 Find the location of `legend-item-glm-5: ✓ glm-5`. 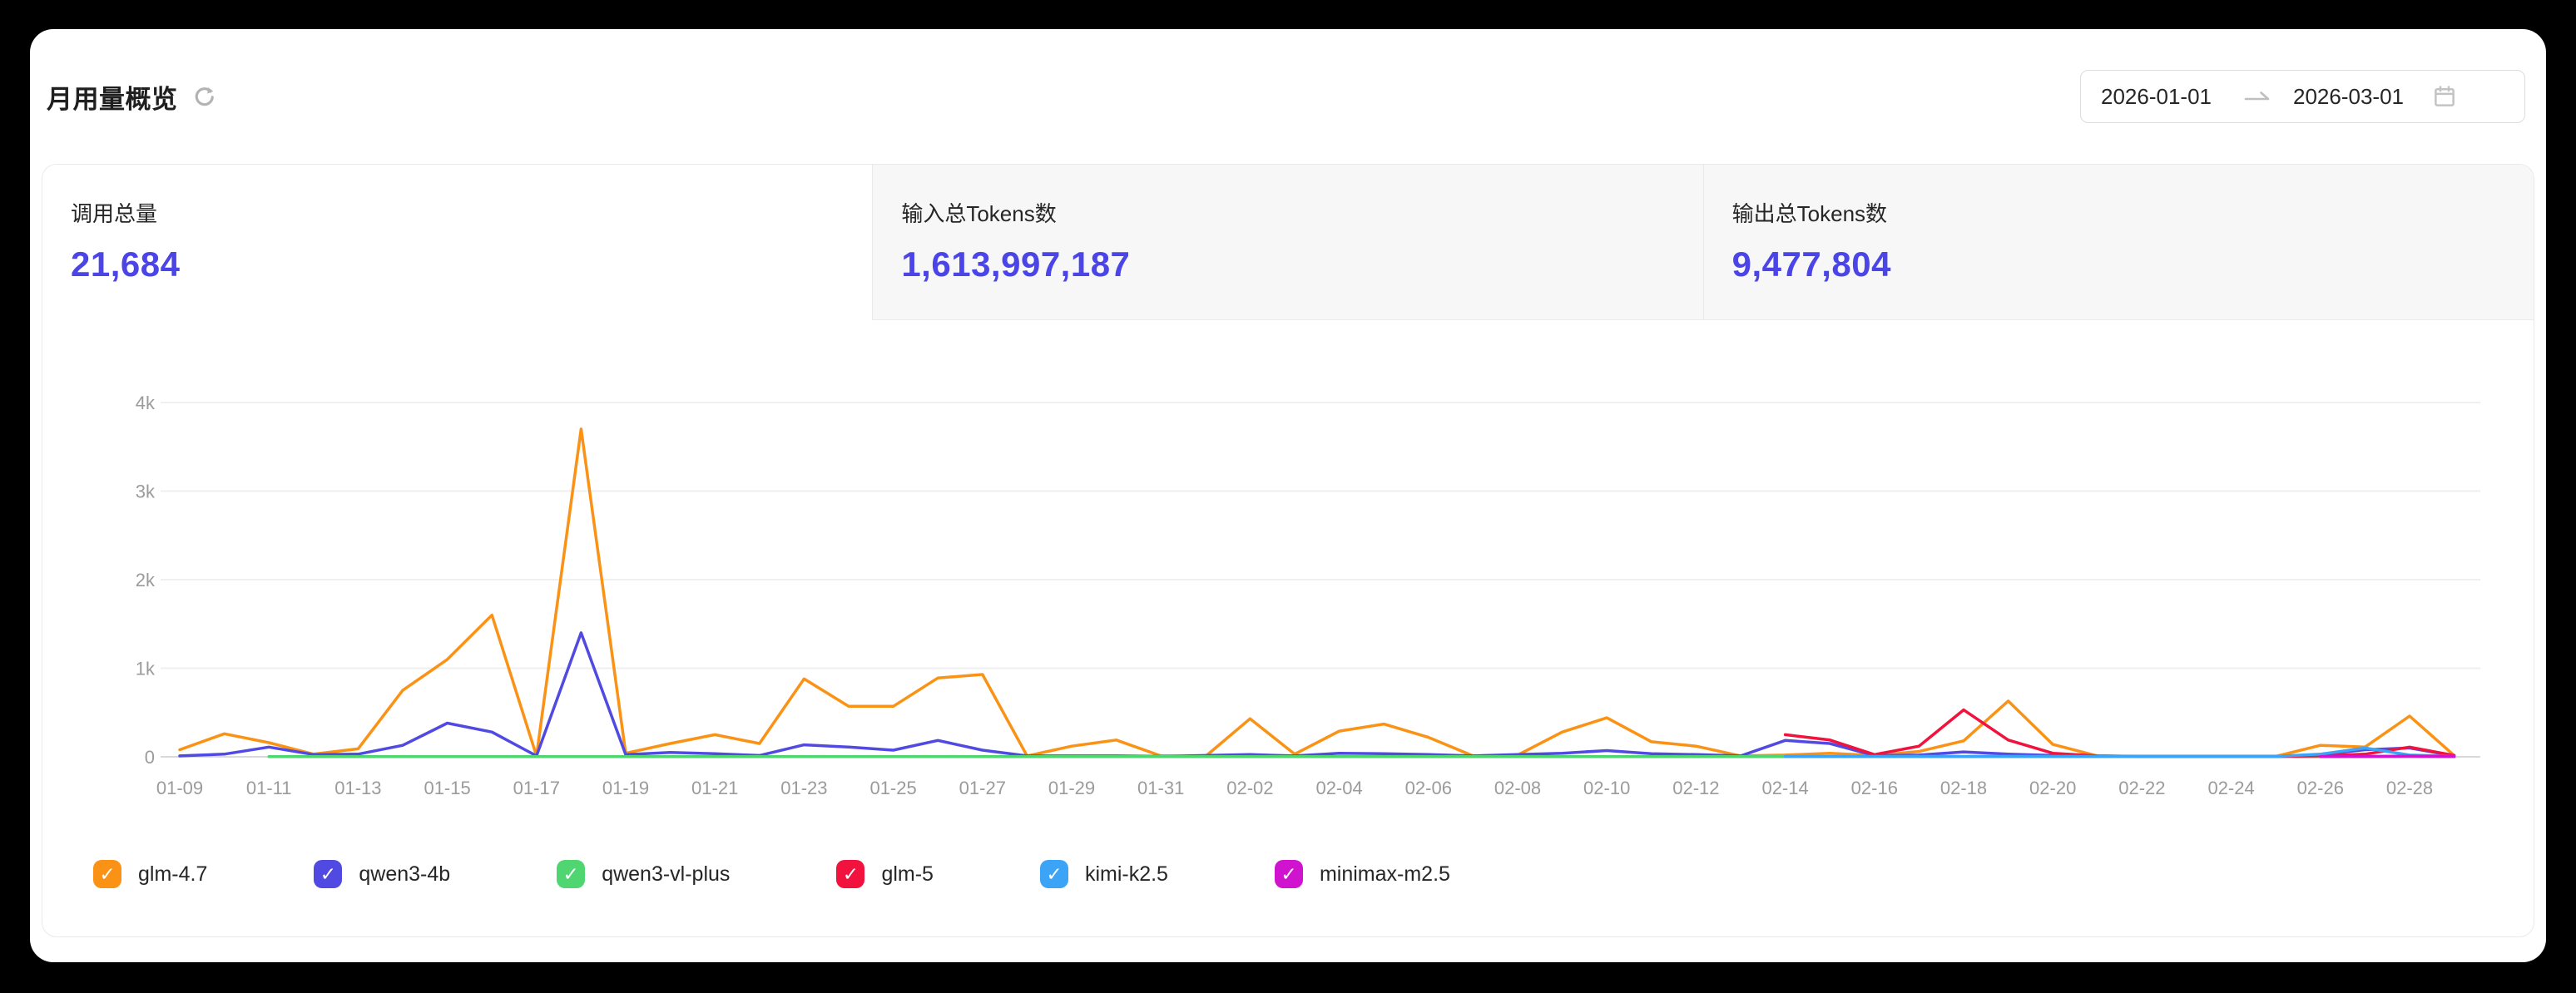

legend-item-glm-5: ✓ glm-5 is located at coordinates (885, 874).